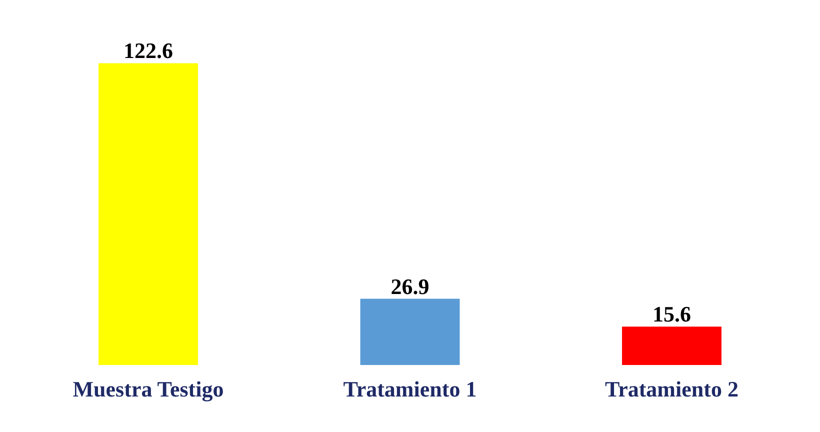 Image resolution: width=820 pixels, height=432 pixels. Describe the element at coordinates (671, 389) in the screenshot. I see `x-tick-label: Tratamiento 2` at that location.